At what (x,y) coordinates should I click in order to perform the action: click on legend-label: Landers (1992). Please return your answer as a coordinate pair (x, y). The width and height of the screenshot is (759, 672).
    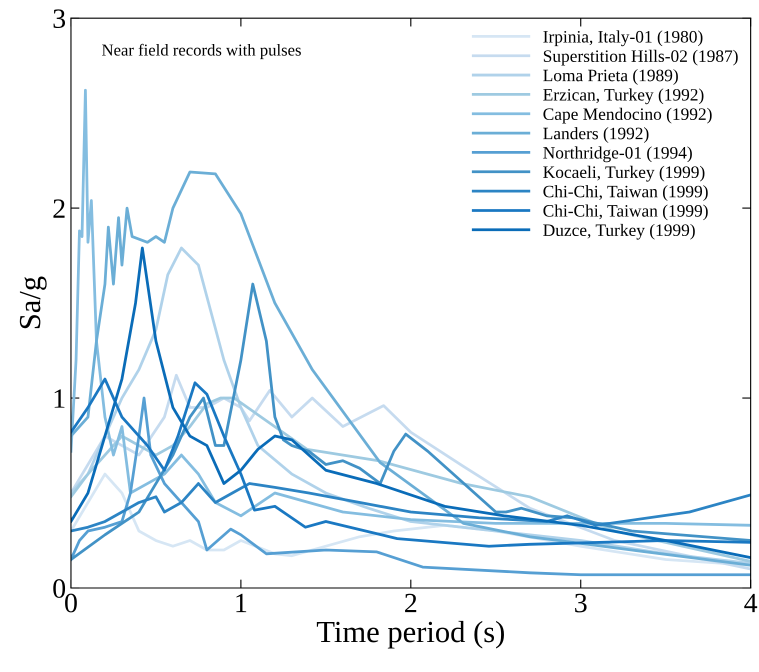
    Looking at the image, I should click on (595, 135).